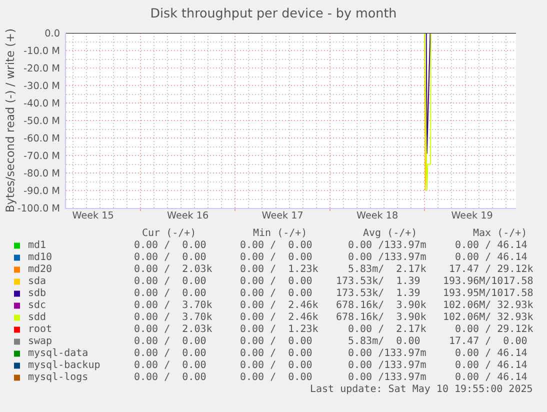 The image size is (547, 412). What do you see at coordinates (387, 269) in the screenshot?
I see `text: 5.83m/ 2.17k` at bounding box center [387, 269].